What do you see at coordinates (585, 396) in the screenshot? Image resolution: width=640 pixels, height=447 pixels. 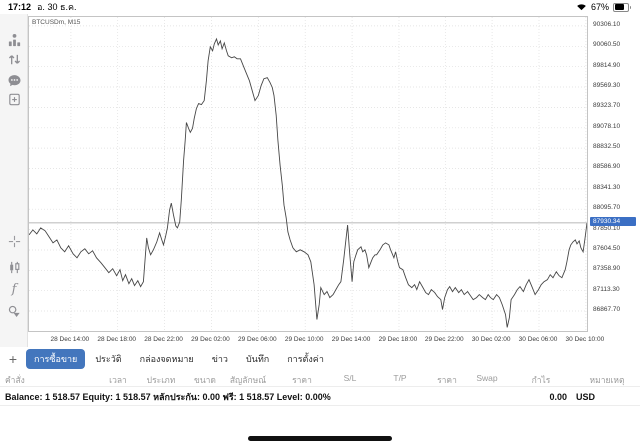 I see `account-currency: USD` at bounding box center [585, 396].